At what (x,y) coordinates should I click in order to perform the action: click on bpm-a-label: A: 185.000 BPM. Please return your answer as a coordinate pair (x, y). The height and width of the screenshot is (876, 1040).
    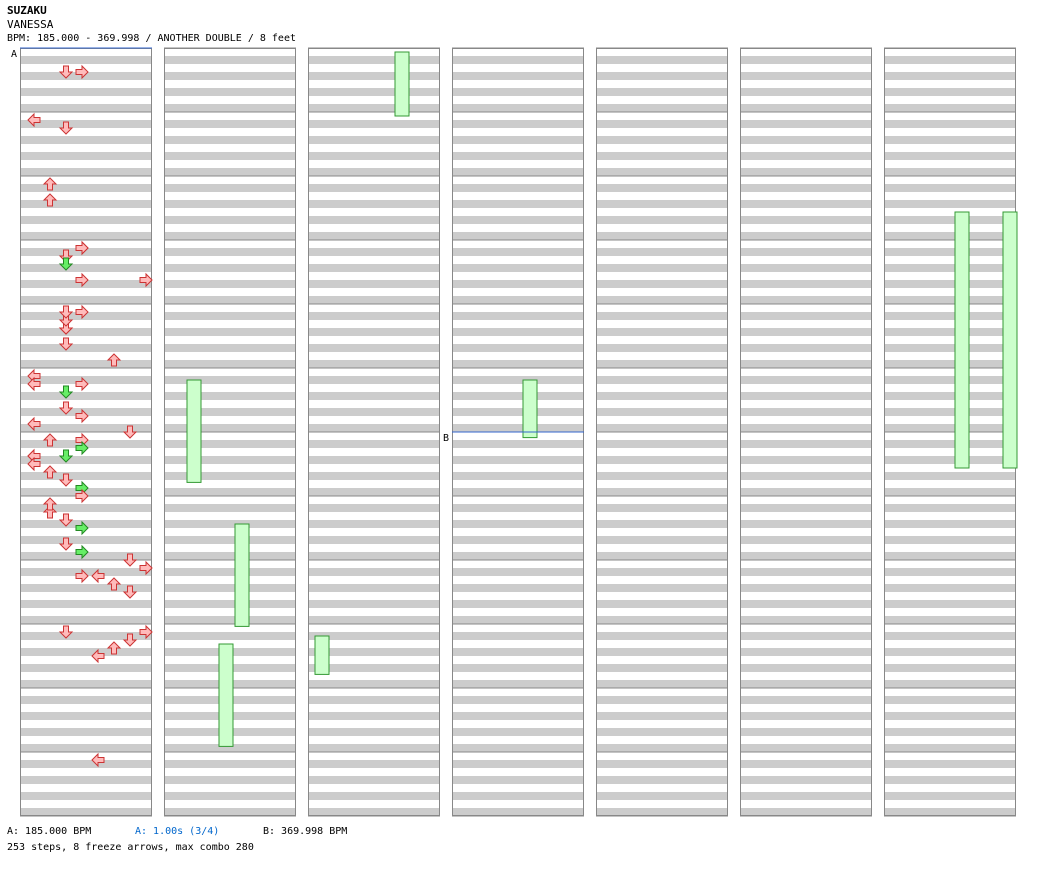
    Looking at the image, I should click on (49, 831).